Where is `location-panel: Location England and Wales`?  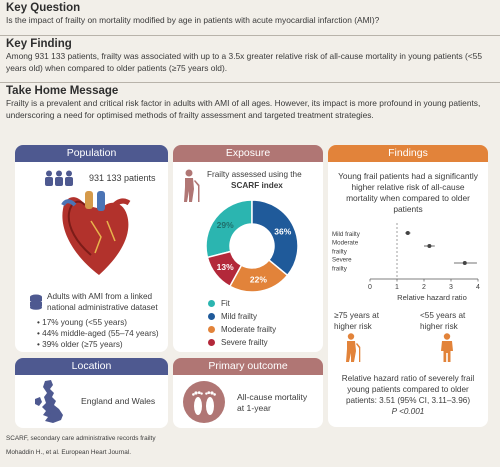
location-panel: Location England and Wales is located at coordinates (91, 393).